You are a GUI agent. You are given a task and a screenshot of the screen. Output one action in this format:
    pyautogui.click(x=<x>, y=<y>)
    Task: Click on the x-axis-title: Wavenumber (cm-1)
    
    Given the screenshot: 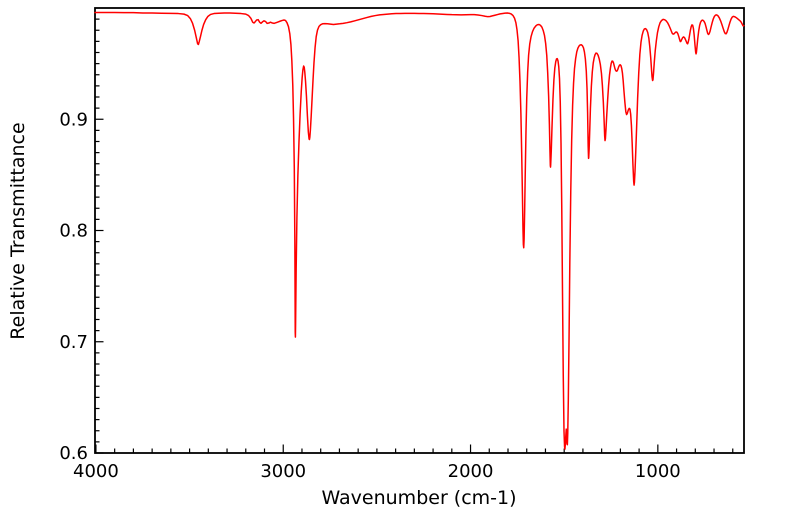 What is the action you would take?
    pyautogui.click(x=418, y=498)
    